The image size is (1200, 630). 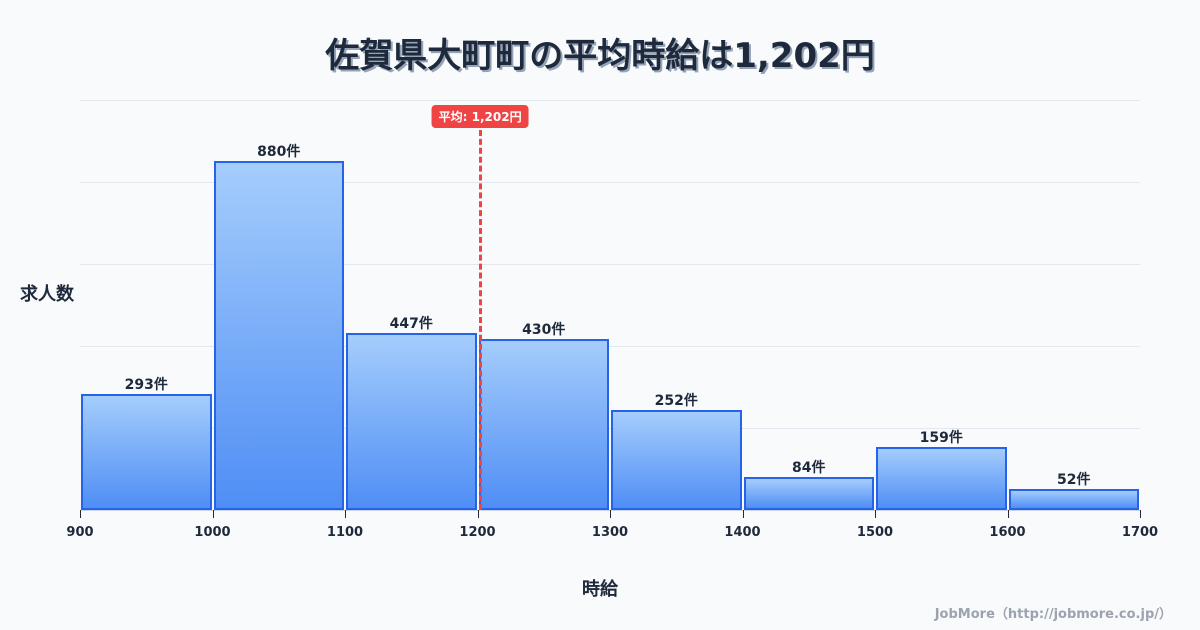 I want to click on bar-value-label: 252件, so click(x=676, y=401).